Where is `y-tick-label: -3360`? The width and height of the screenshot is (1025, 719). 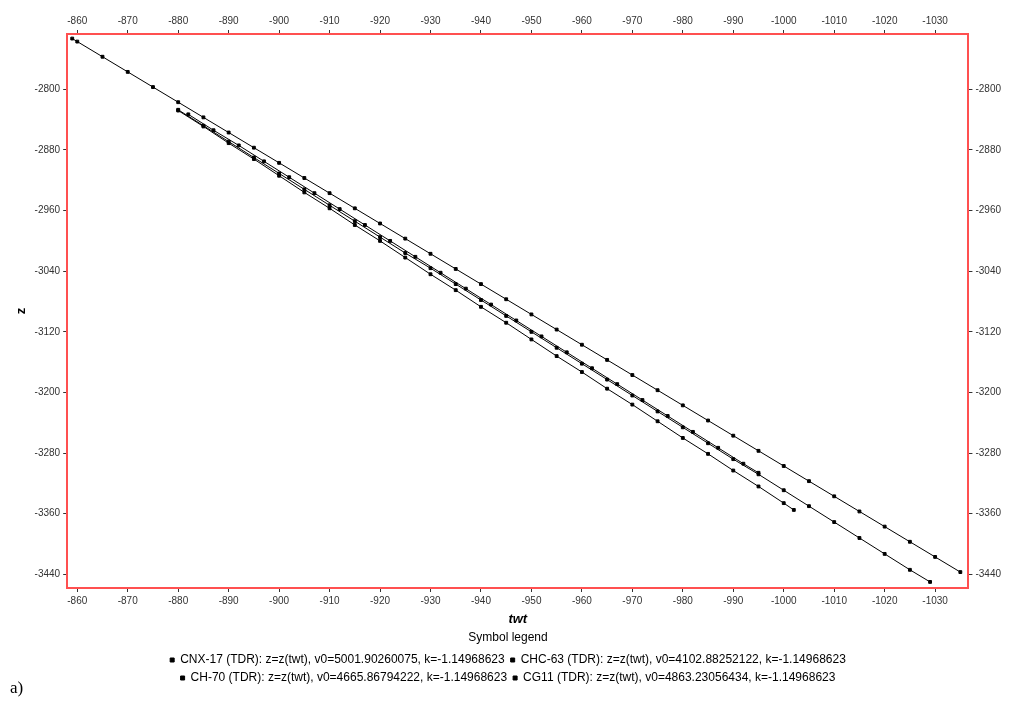
y-tick-label: -3360 is located at coordinates (47, 513).